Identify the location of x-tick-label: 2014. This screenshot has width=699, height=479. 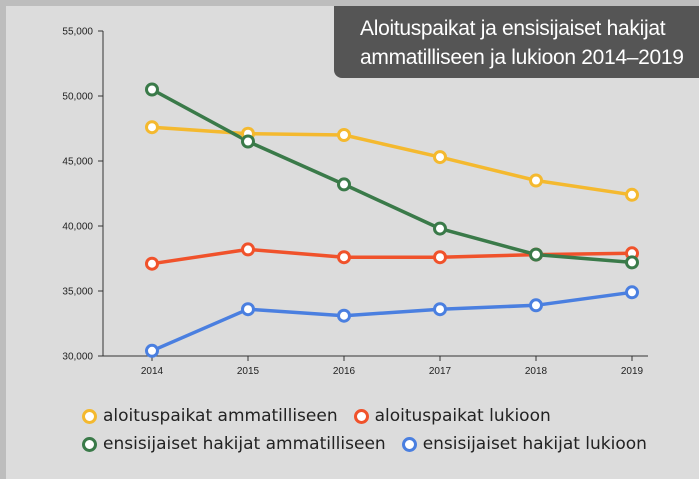
(152, 371).